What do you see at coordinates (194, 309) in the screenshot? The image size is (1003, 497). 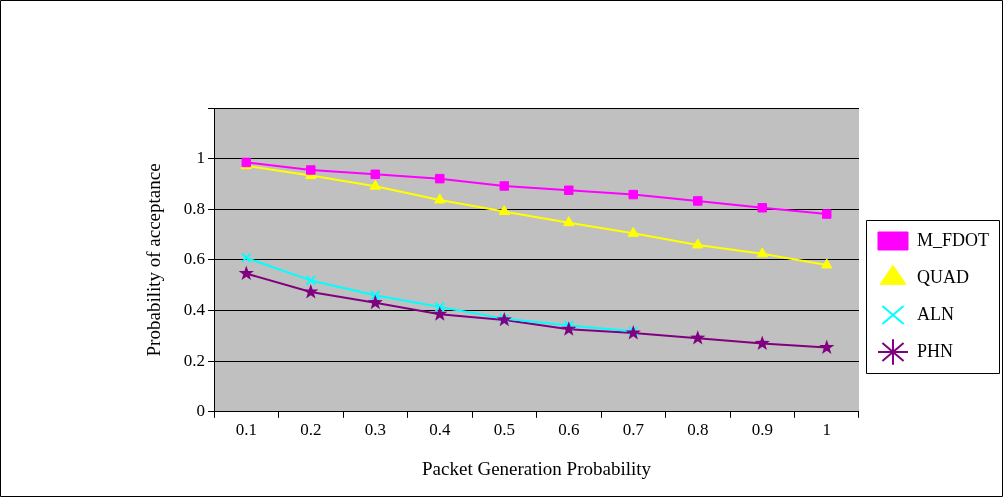 I see `y-tick-label: 0.4` at bounding box center [194, 309].